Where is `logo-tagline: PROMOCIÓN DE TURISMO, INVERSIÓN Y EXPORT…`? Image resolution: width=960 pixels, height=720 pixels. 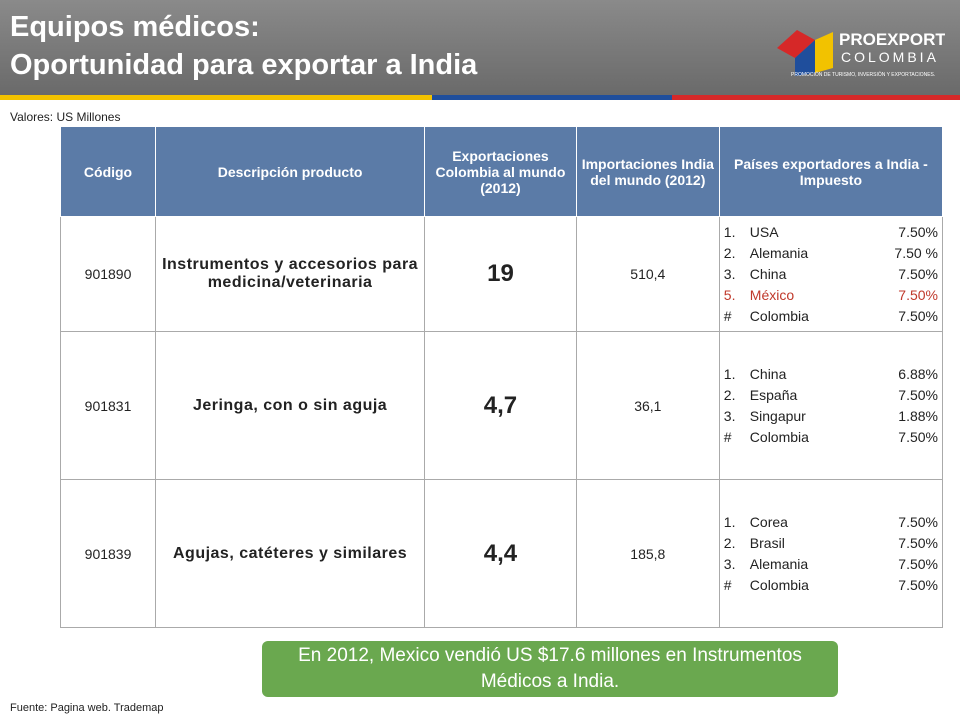
logo-tagline: PROMOCIÓN DE TURISMO, INVERSIÓN Y EXPORT… is located at coordinates (863, 74).